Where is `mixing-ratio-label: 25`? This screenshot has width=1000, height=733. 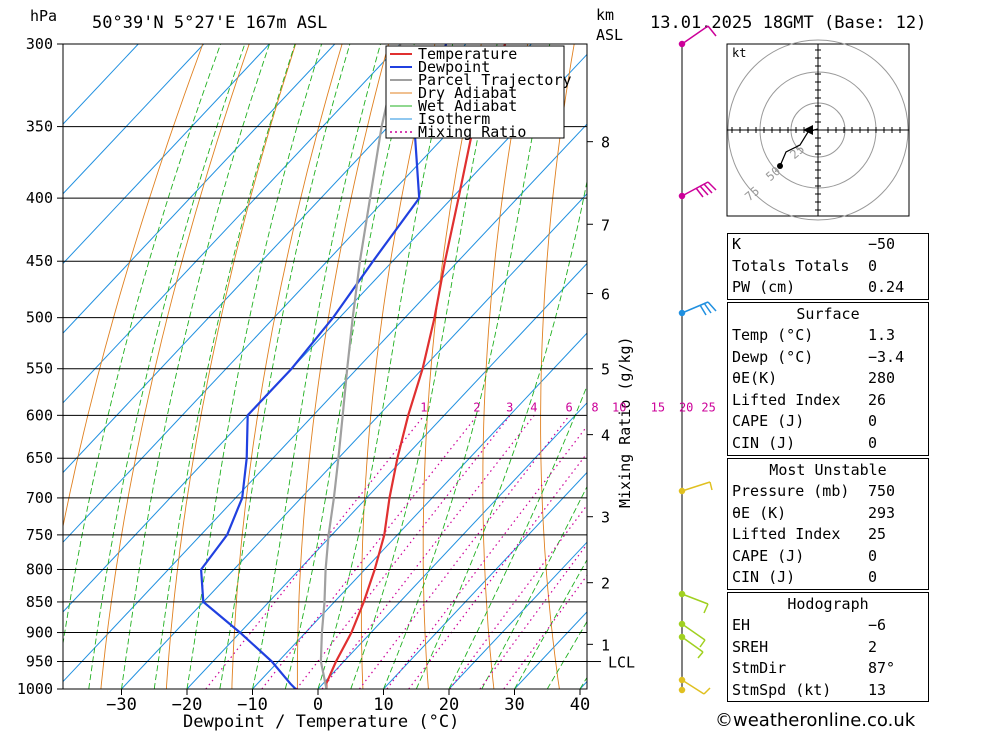
mixing-ratio-label: 25 is located at coordinates (708, 407).